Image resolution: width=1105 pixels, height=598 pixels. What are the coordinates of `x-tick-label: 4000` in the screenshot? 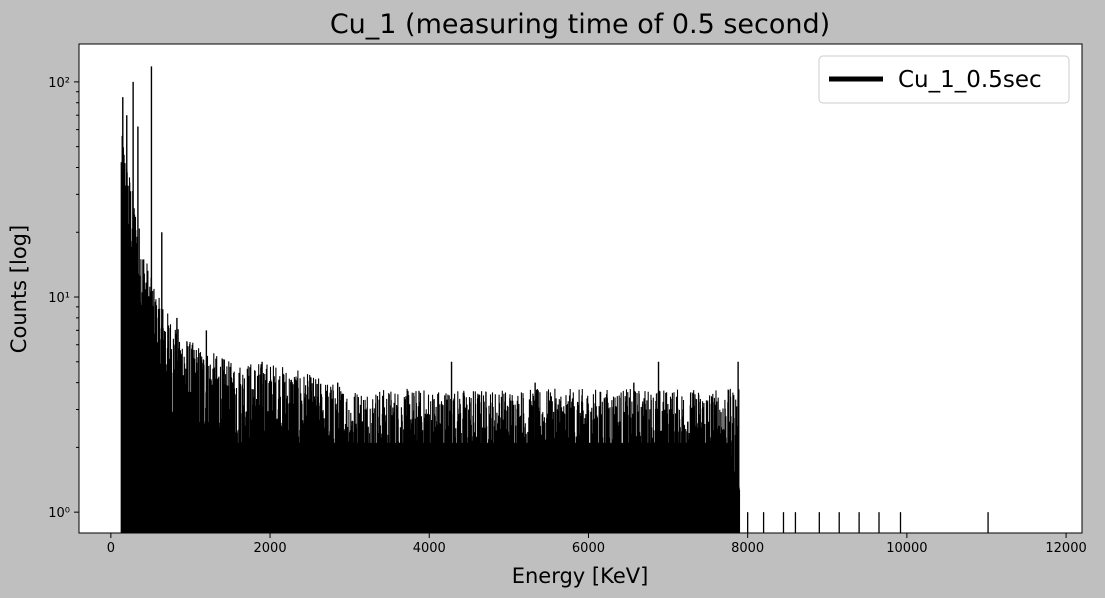 It's located at (429, 548).